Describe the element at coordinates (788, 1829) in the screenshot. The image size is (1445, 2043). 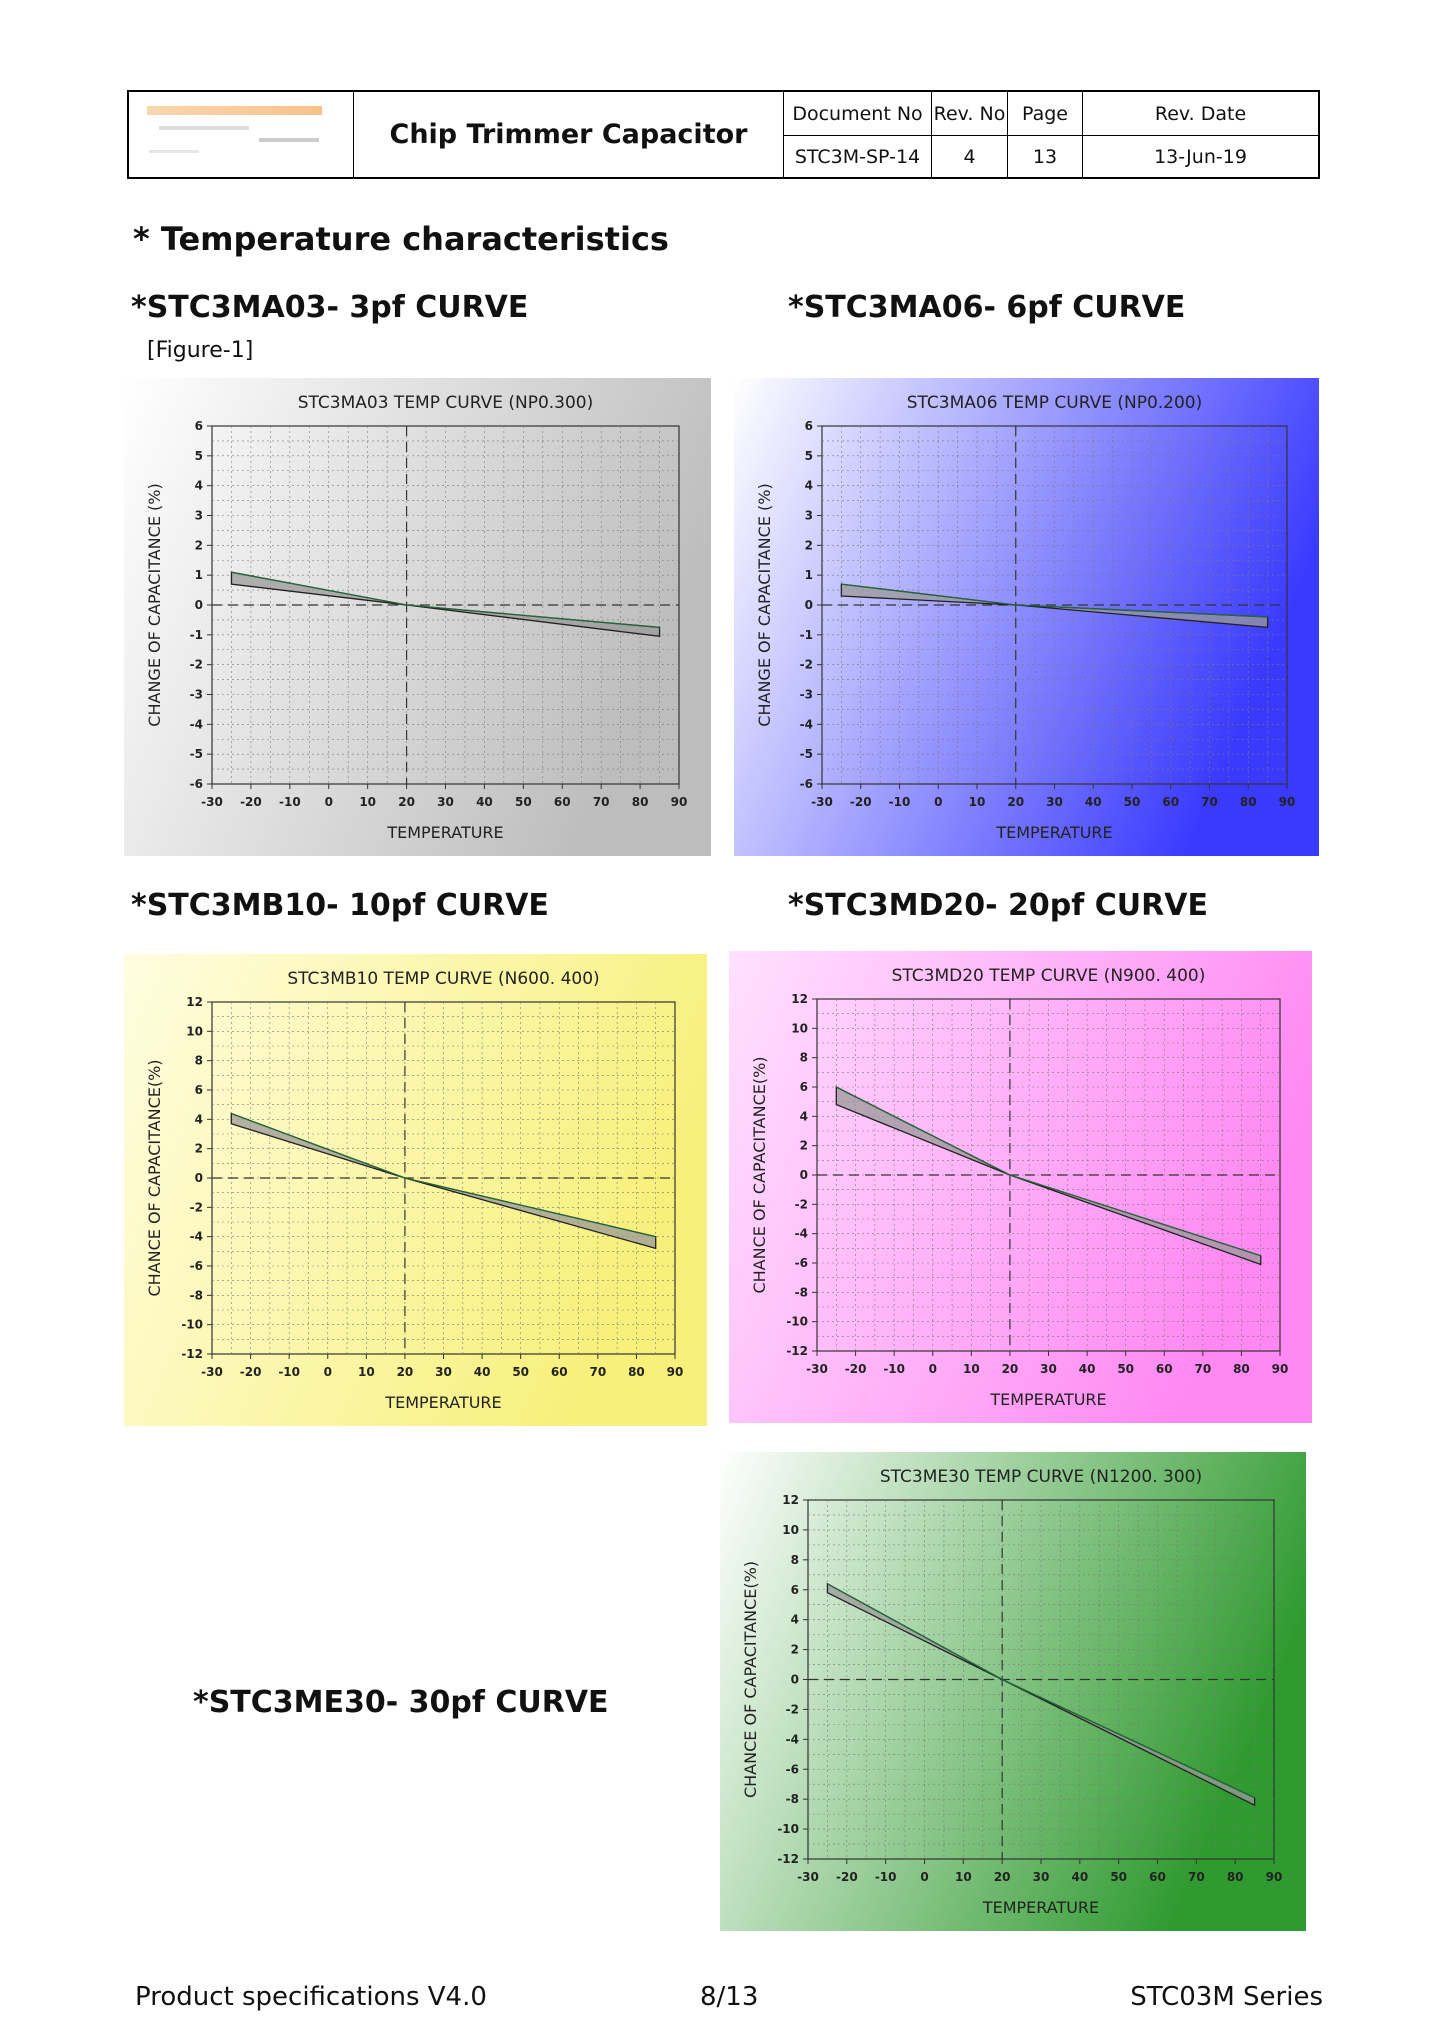
I see `y-tick-label: -10` at that location.